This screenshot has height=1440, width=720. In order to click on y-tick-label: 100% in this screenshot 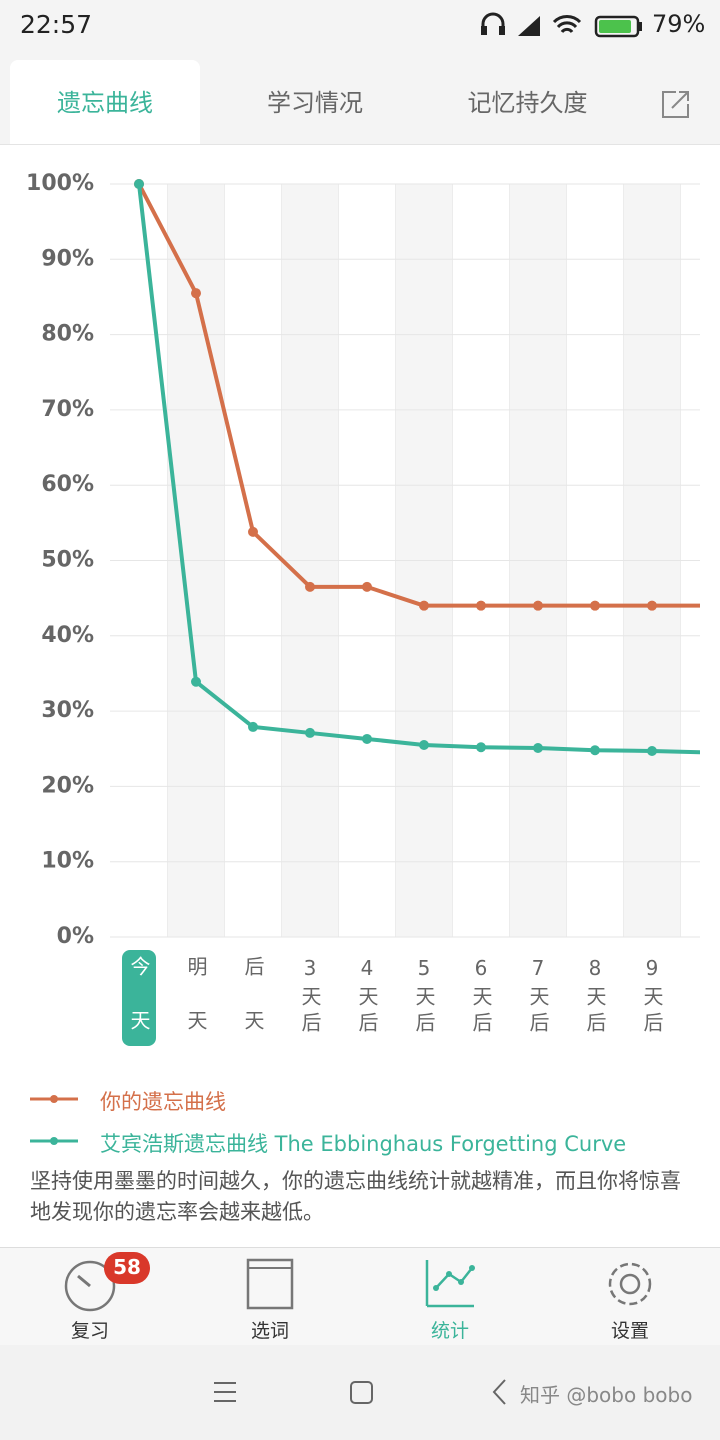, I will do `click(60, 183)`.